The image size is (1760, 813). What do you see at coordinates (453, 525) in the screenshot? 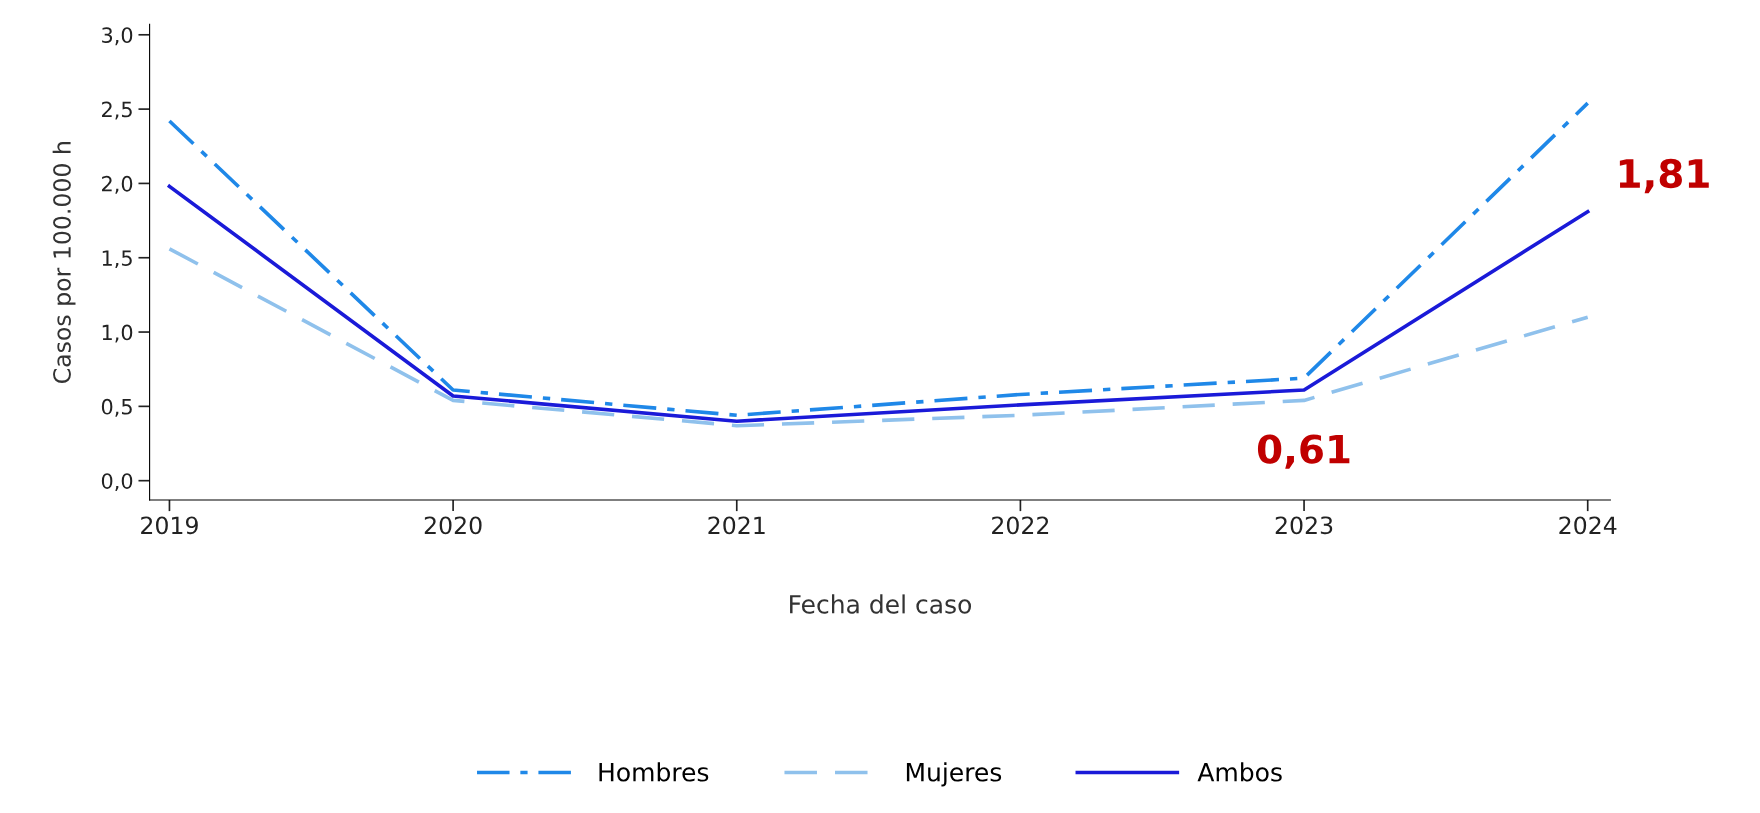
I see `x-tick-label: 2020` at bounding box center [453, 525].